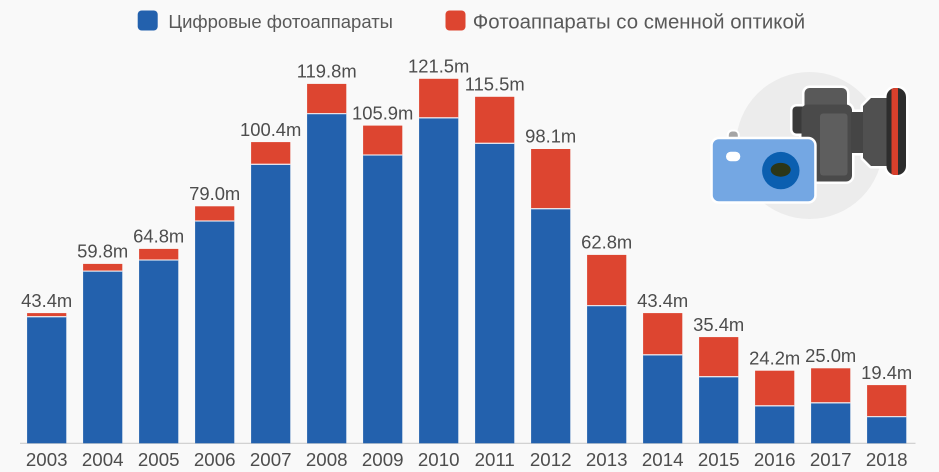  Describe the element at coordinates (47, 459) in the screenshot. I see `svg-text: 2003` at that location.